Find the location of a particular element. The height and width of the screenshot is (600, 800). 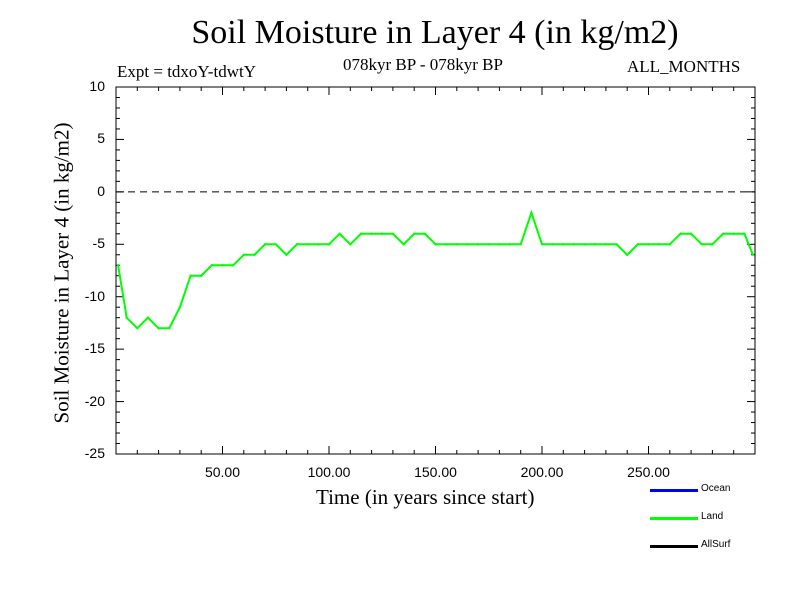

y-tick-label: -15 is located at coordinates (94, 348).